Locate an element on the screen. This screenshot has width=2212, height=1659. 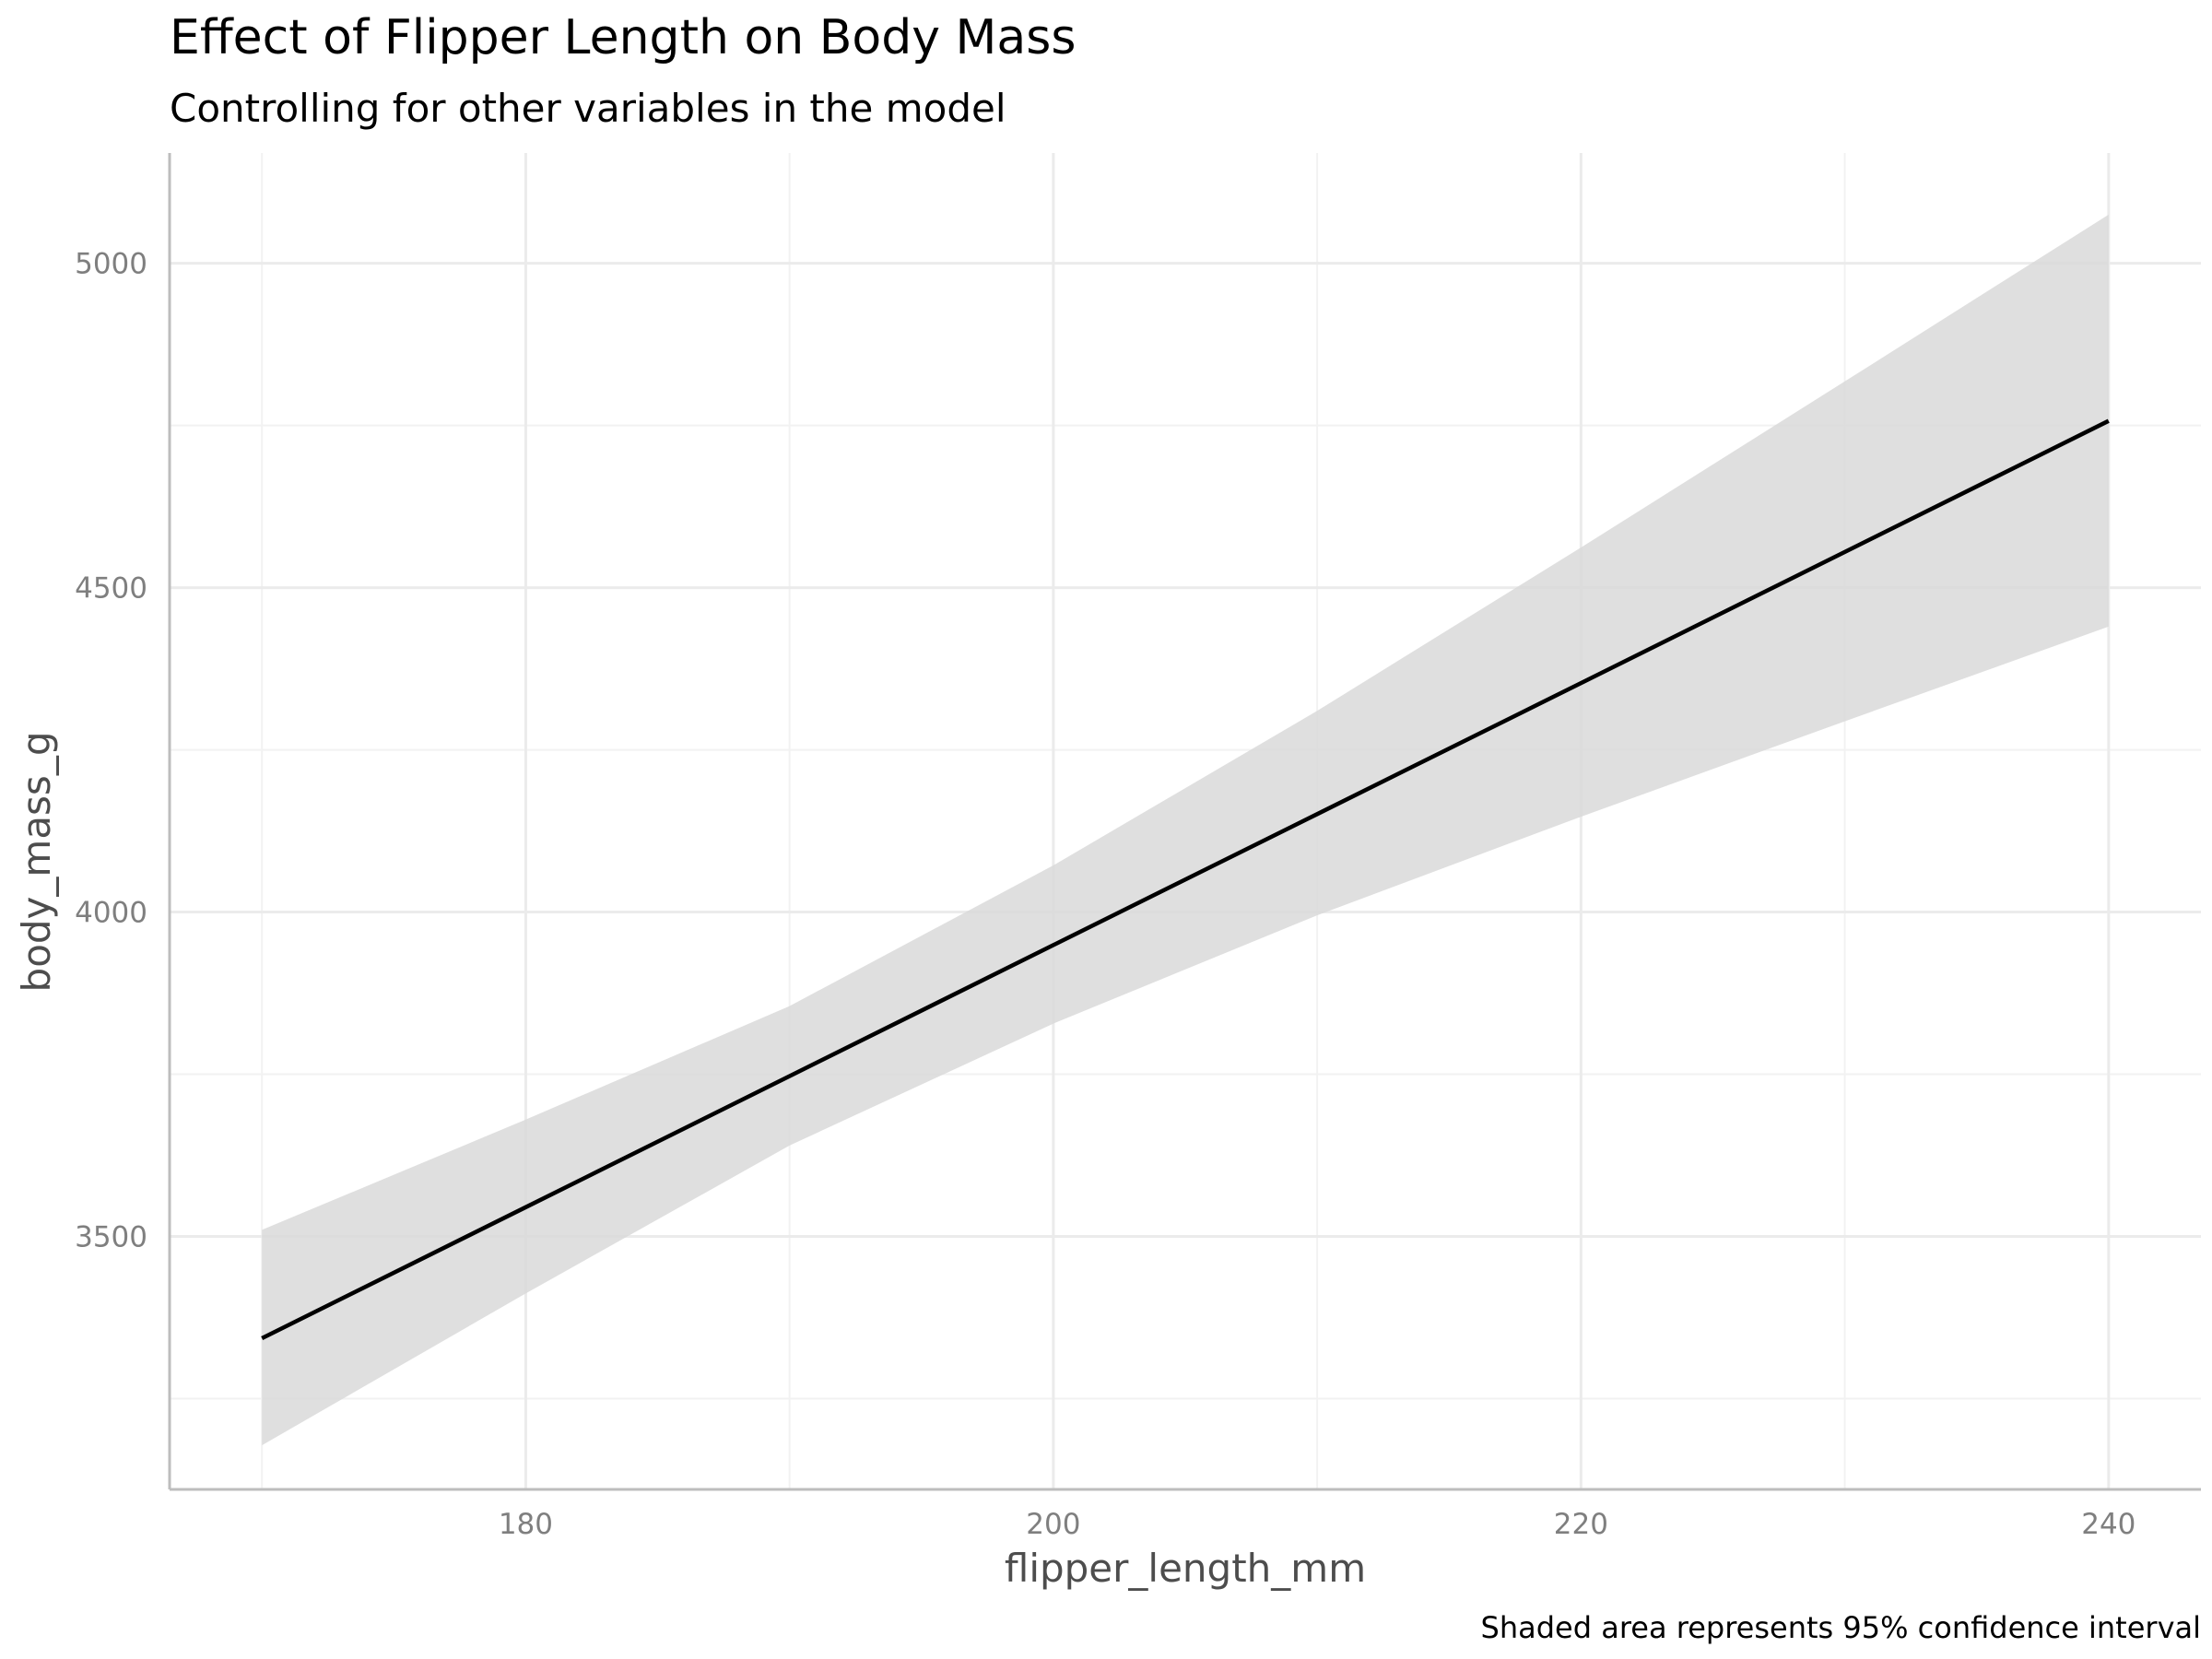
x-tick-label: 200 is located at coordinates (1053, 1524).